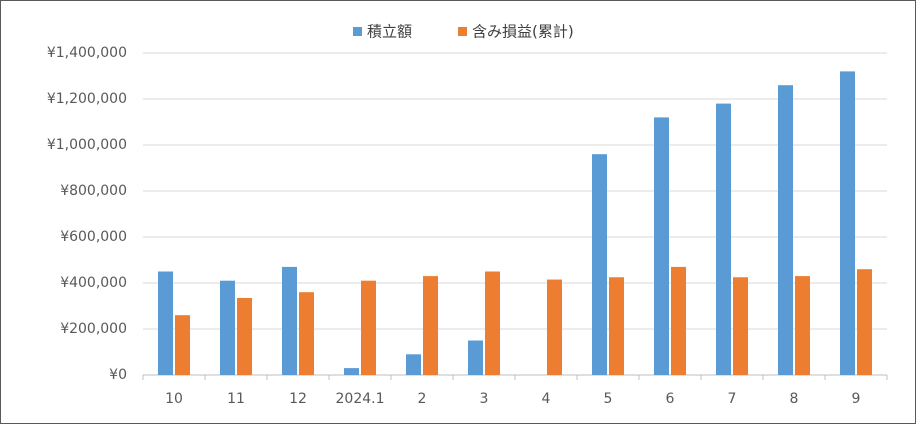  I want to click on y-tick-label: ¥1,200,000, so click(87, 99).